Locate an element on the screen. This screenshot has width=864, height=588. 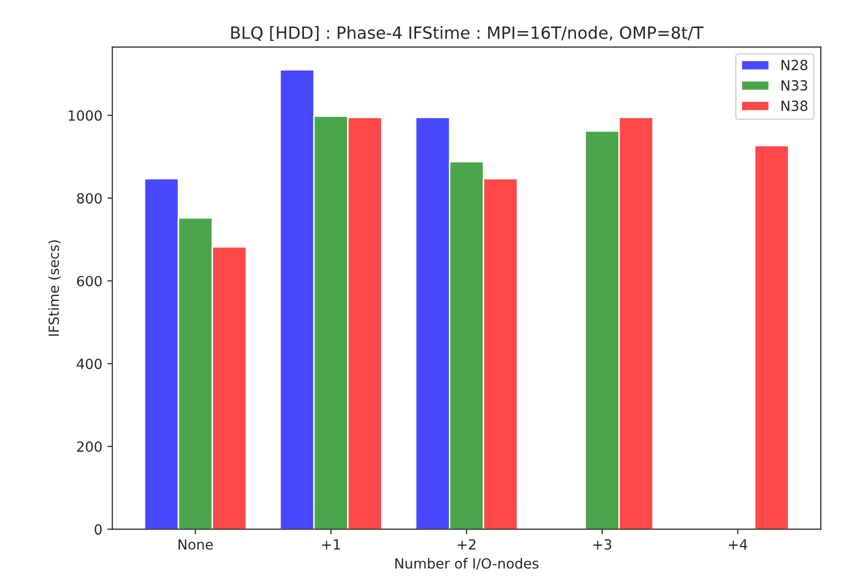
legend-label: N28 is located at coordinates (795, 65).